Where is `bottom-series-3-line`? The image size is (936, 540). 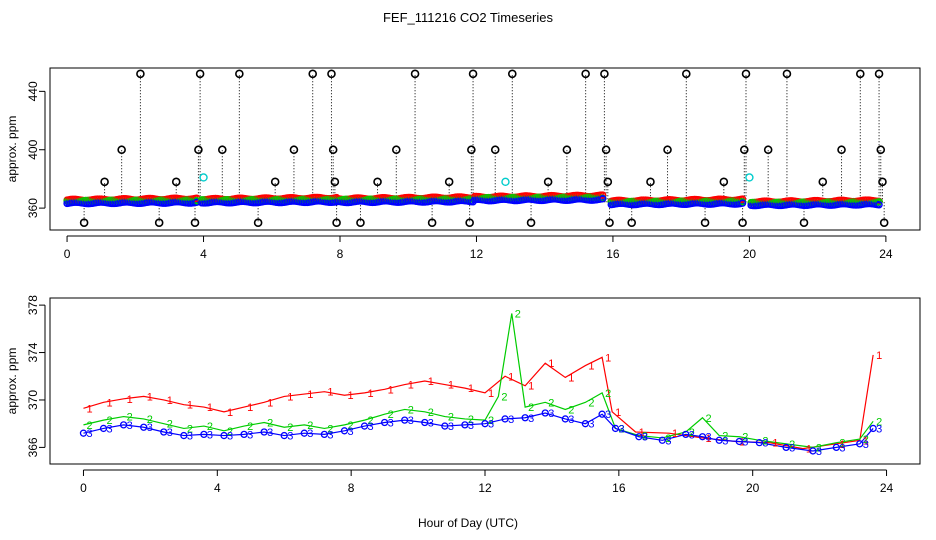 bottom-series-3-line is located at coordinates (478, 432).